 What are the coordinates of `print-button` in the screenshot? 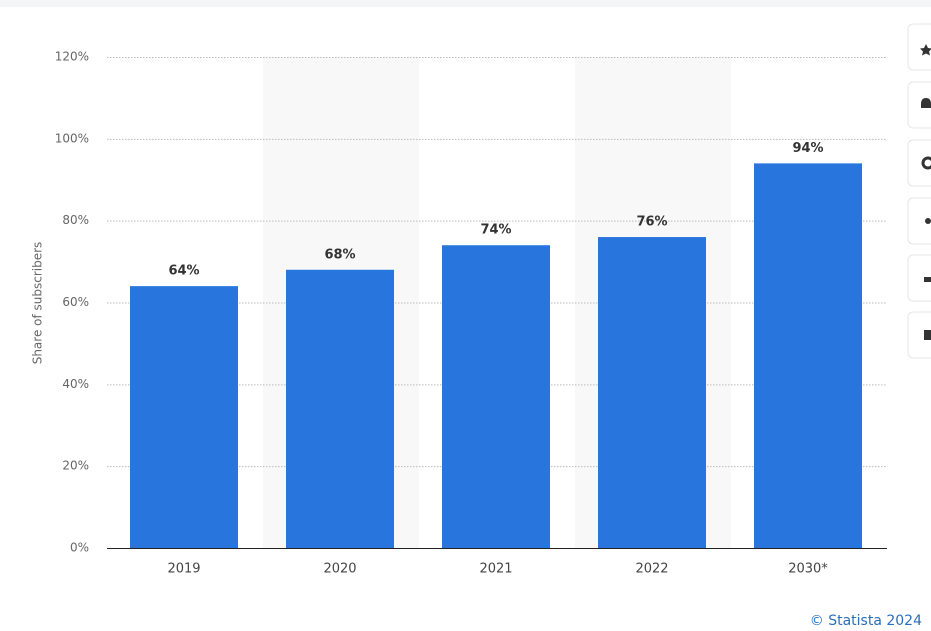 It's located at (919, 335).